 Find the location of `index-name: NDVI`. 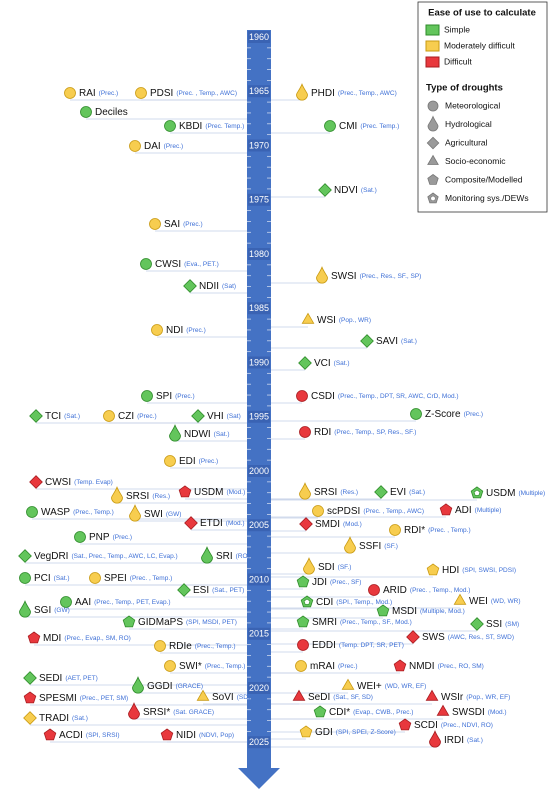

index-name: NDVI is located at coordinates (346, 190).